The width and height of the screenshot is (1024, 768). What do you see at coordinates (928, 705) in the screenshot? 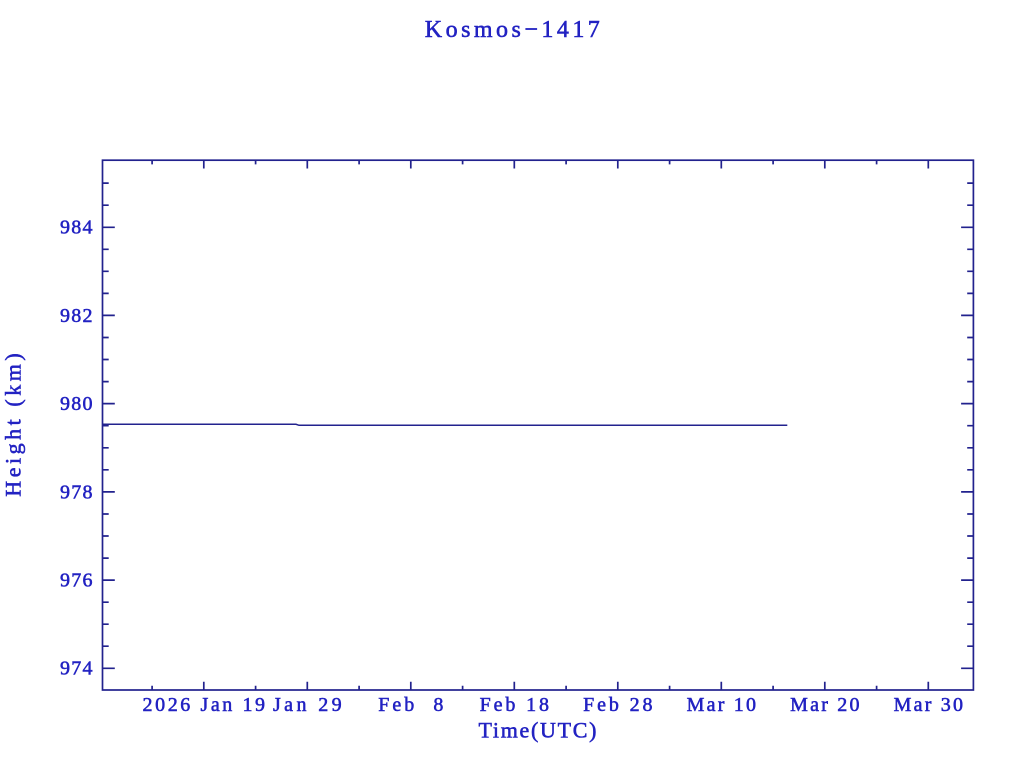
I see `svg-text: Mar 30` at bounding box center [928, 705].